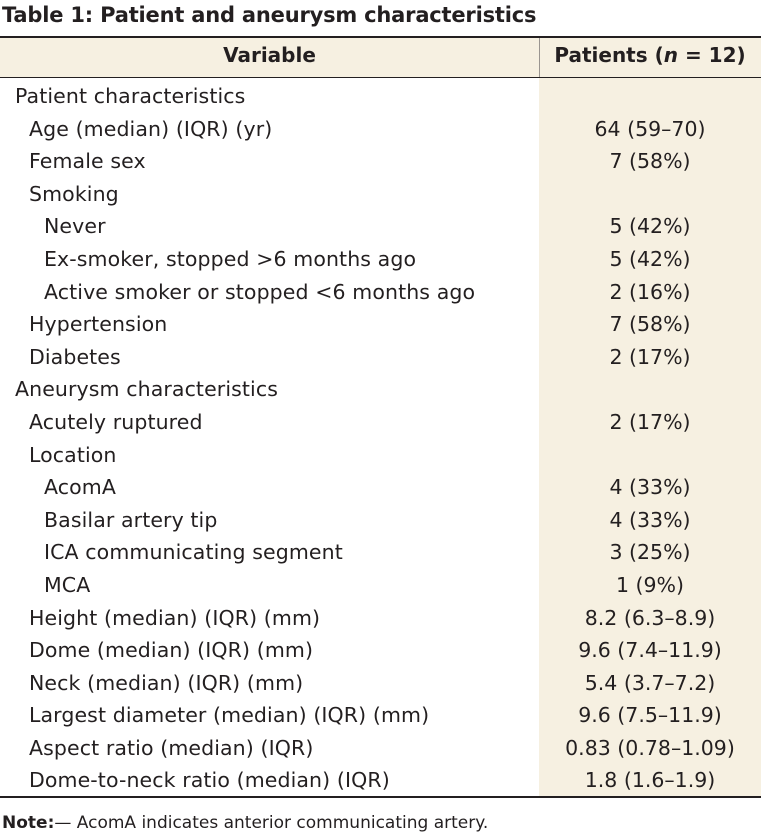 The height and width of the screenshot is (840, 761). Describe the element at coordinates (229, 715) in the screenshot. I see `row-label: Largest diameter (median) (IQR) (mm)` at that location.